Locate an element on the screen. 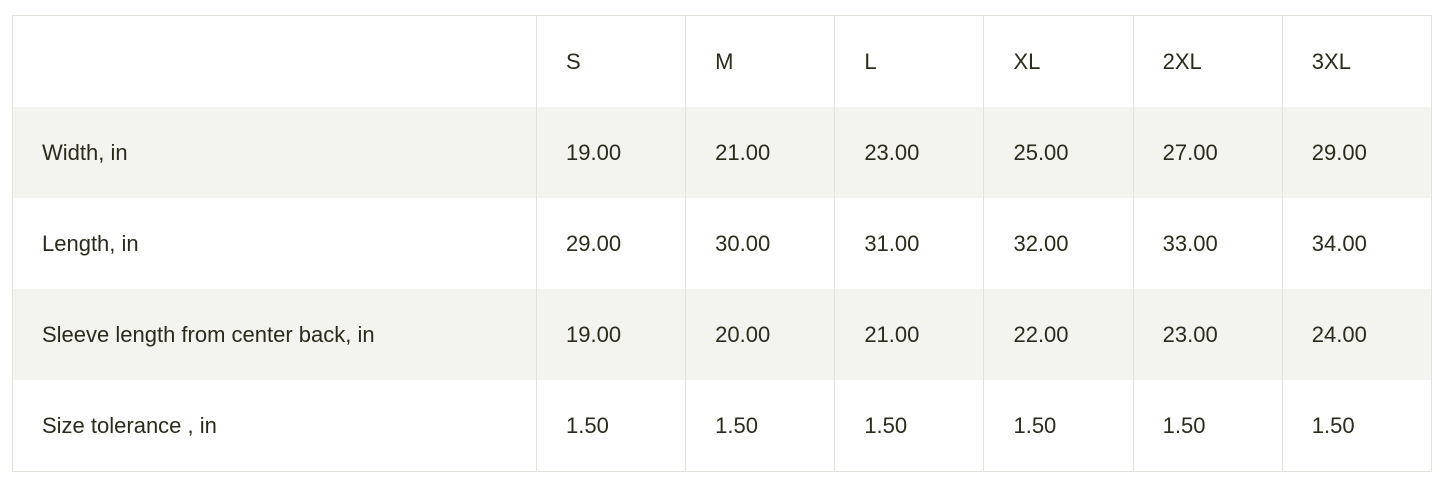 The image size is (1445, 493). header-size: S is located at coordinates (610, 61).